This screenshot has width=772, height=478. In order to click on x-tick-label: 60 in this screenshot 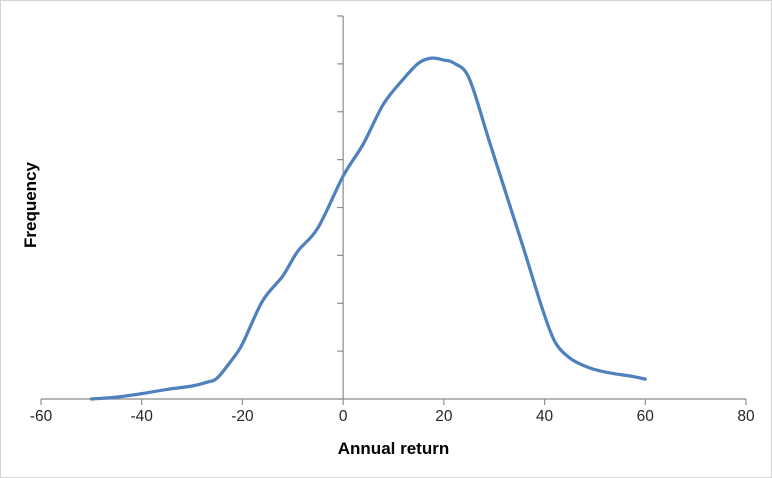, I will do `click(646, 416)`.